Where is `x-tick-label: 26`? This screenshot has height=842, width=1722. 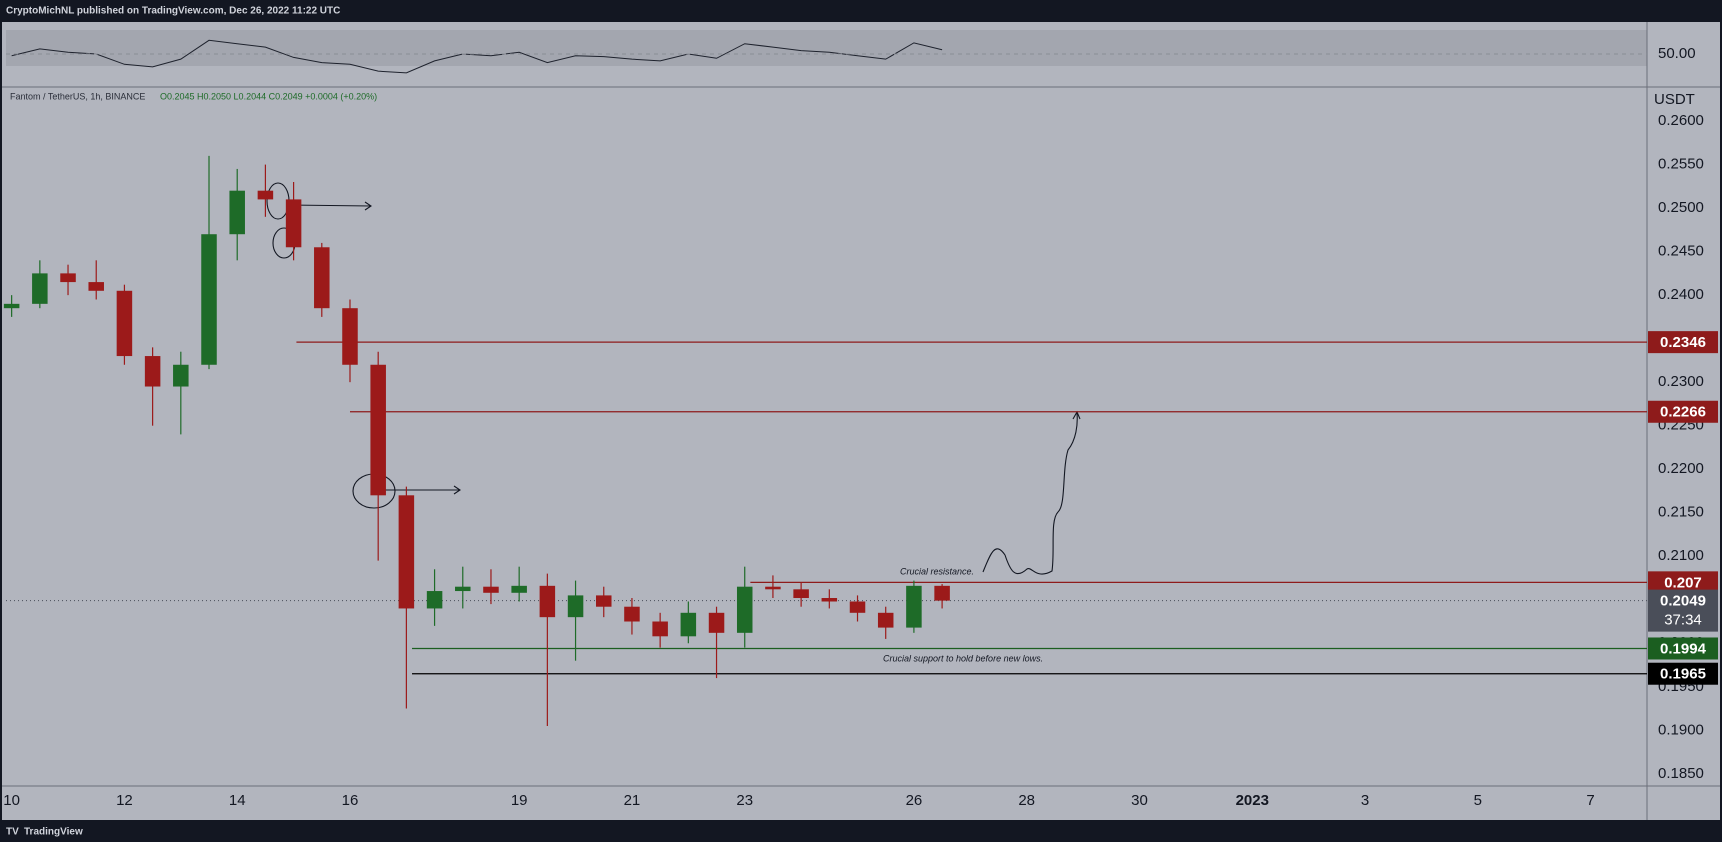
x-tick-label: 26 is located at coordinates (914, 800).